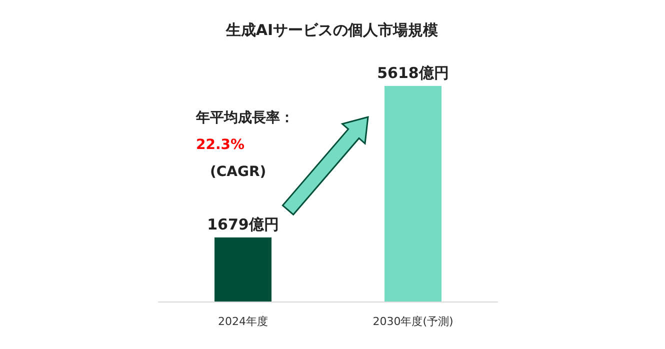 Image resolution: width=665 pixels, height=349 pixels. I want to click on annotation: 22.3%, so click(220, 145).